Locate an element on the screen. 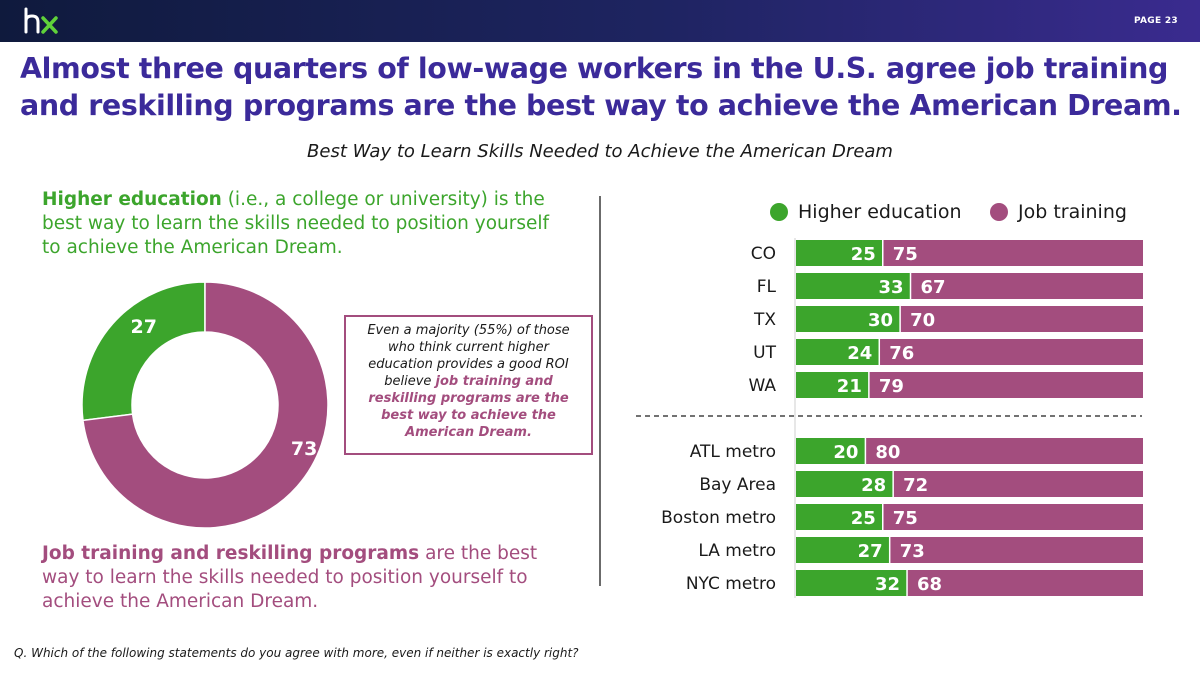 The width and height of the screenshot is (1200, 675). bar-higher-education-bay-area is located at coordinates (845, 484).